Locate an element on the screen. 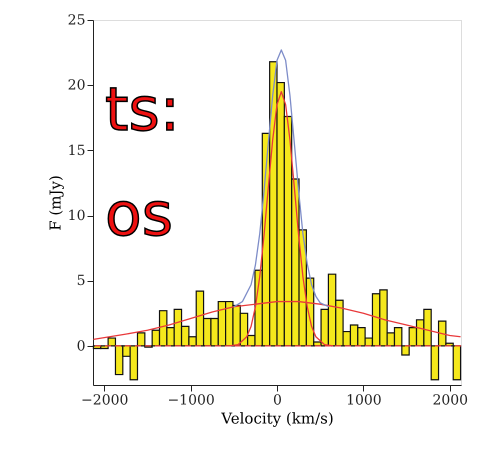 The image size is (491, 455). y-tick-label: 5 is located at coordinates (81, 281).